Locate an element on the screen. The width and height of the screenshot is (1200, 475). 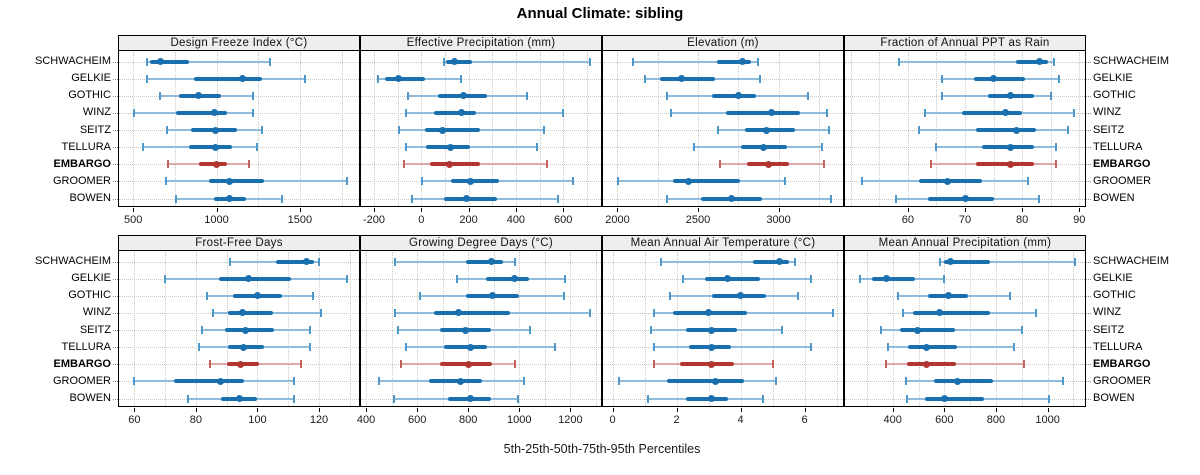
whisker-line is located at coordinates (484, 112).